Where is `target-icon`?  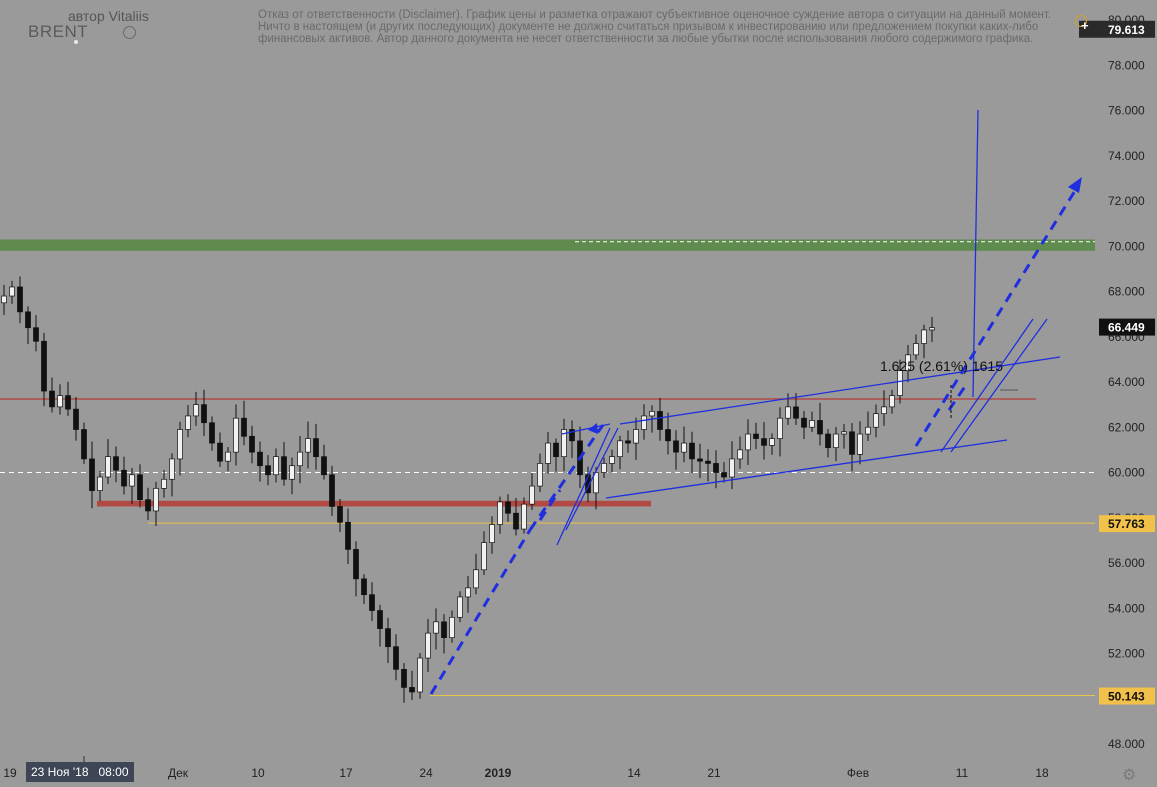 target-icon is located at coordinates (1081, 21).